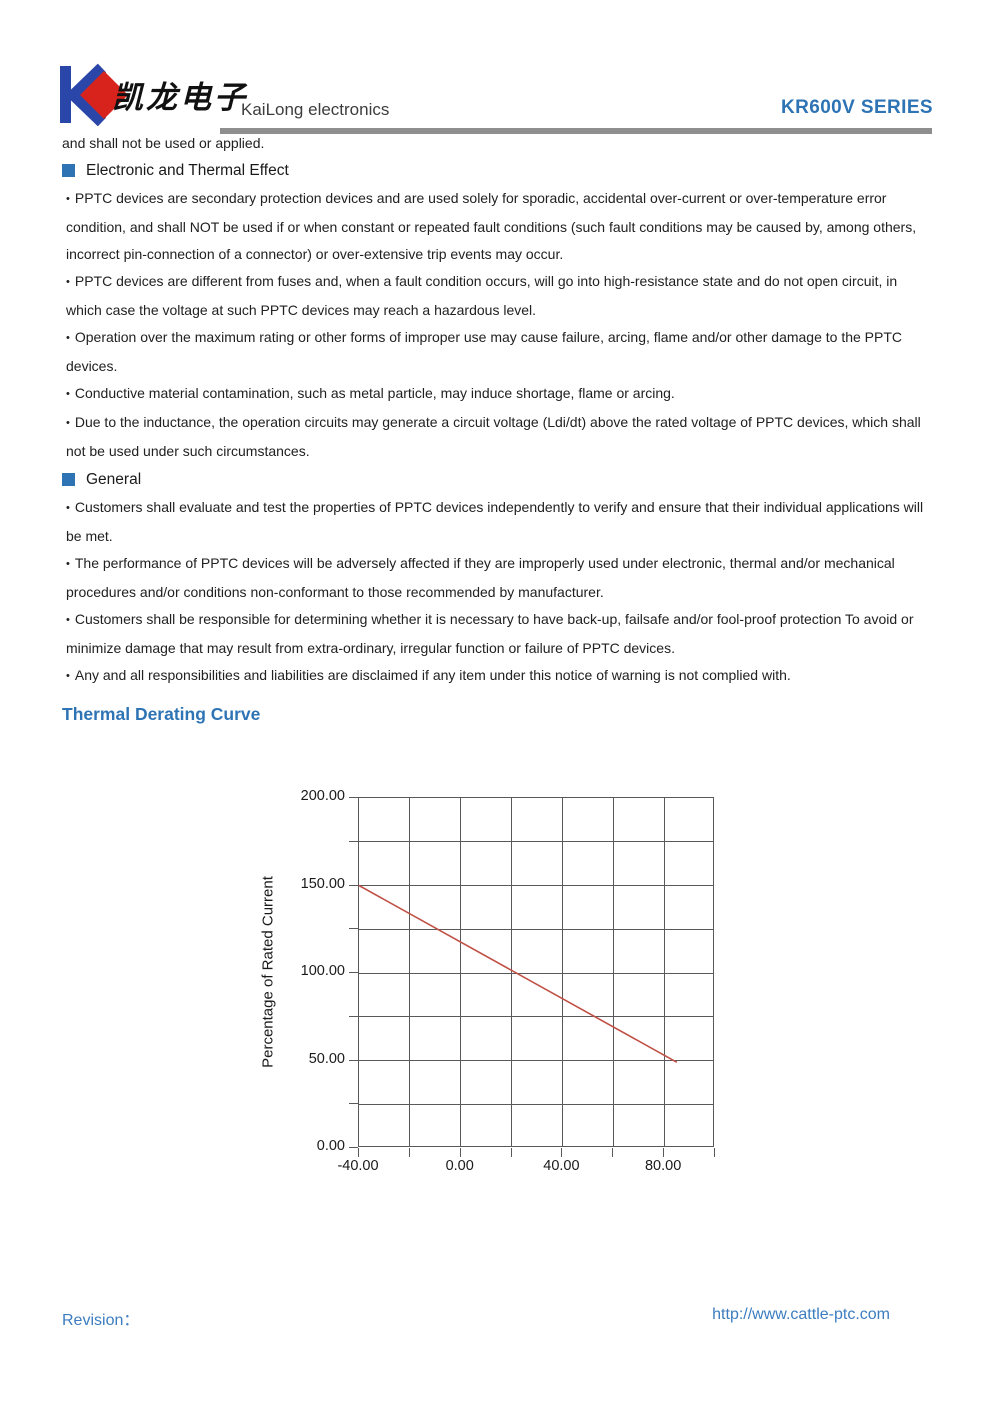 Image resolution: width=1000 pixels, height=1414 pixels. What do you see at coordinates (494, 170) in the screenshot?
I see `section-heading: Electronic and Thermal Effect` at bounding box center [494, 170].